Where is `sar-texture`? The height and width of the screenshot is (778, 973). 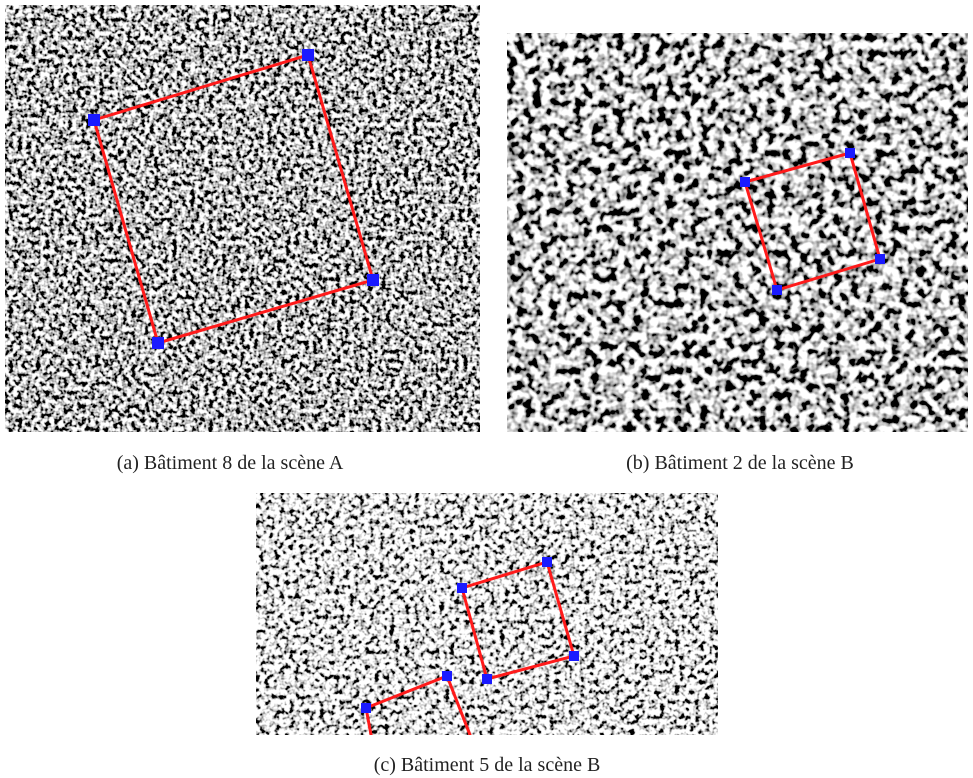
sar-texture is located at coordinates (487, 614).